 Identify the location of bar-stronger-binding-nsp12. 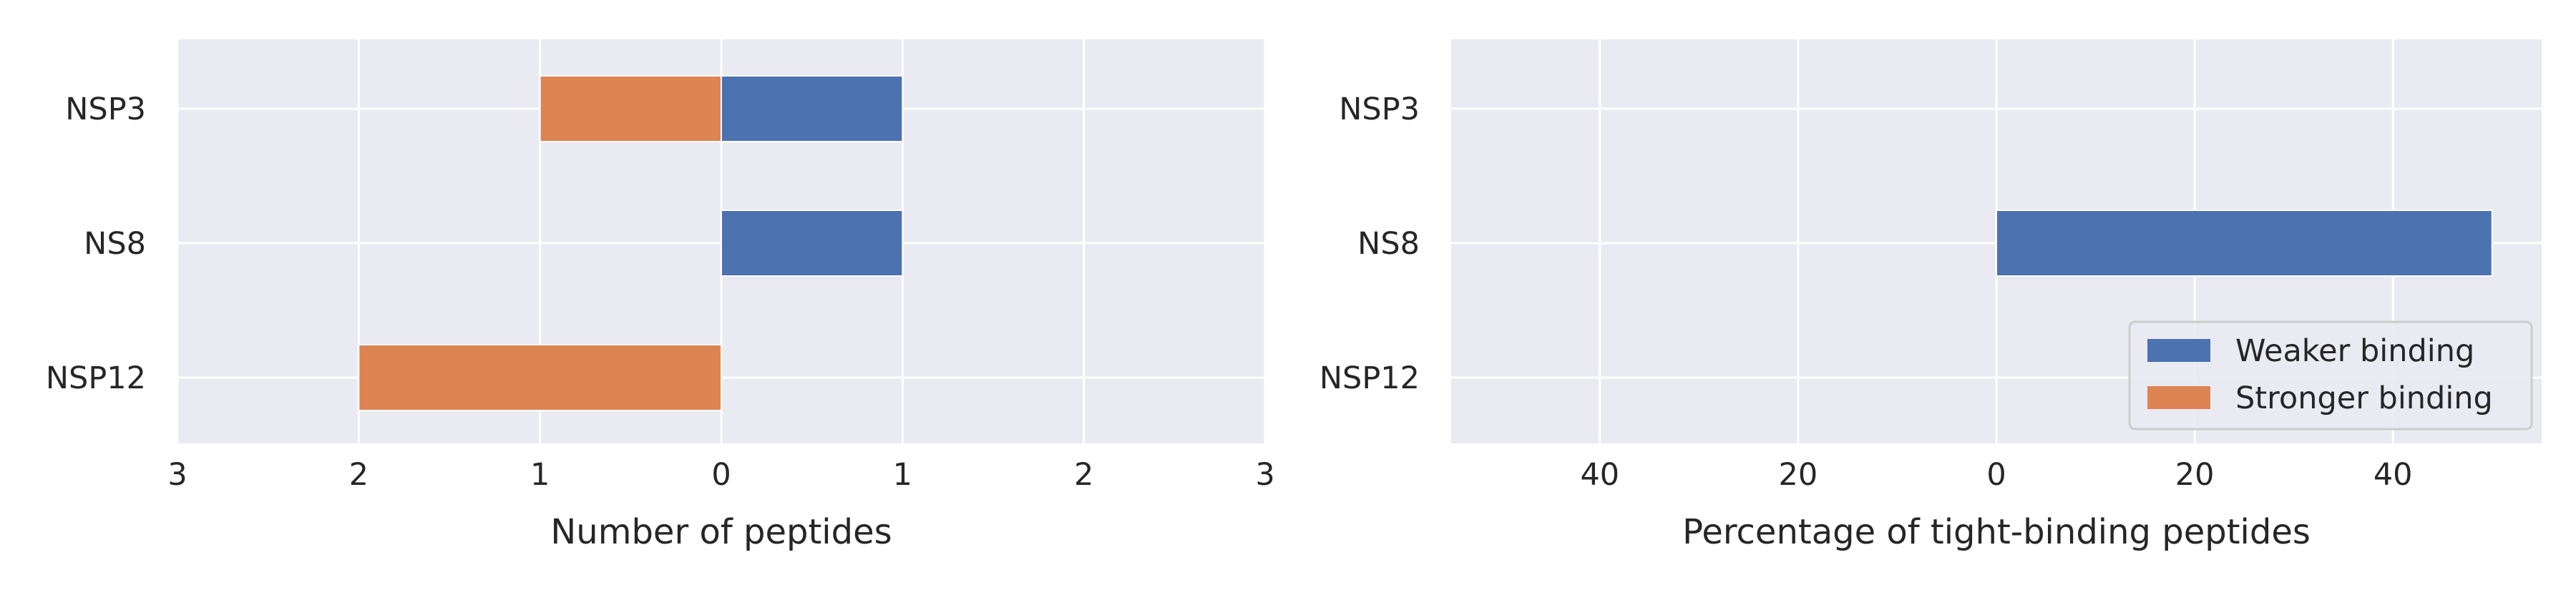
(540, 378).